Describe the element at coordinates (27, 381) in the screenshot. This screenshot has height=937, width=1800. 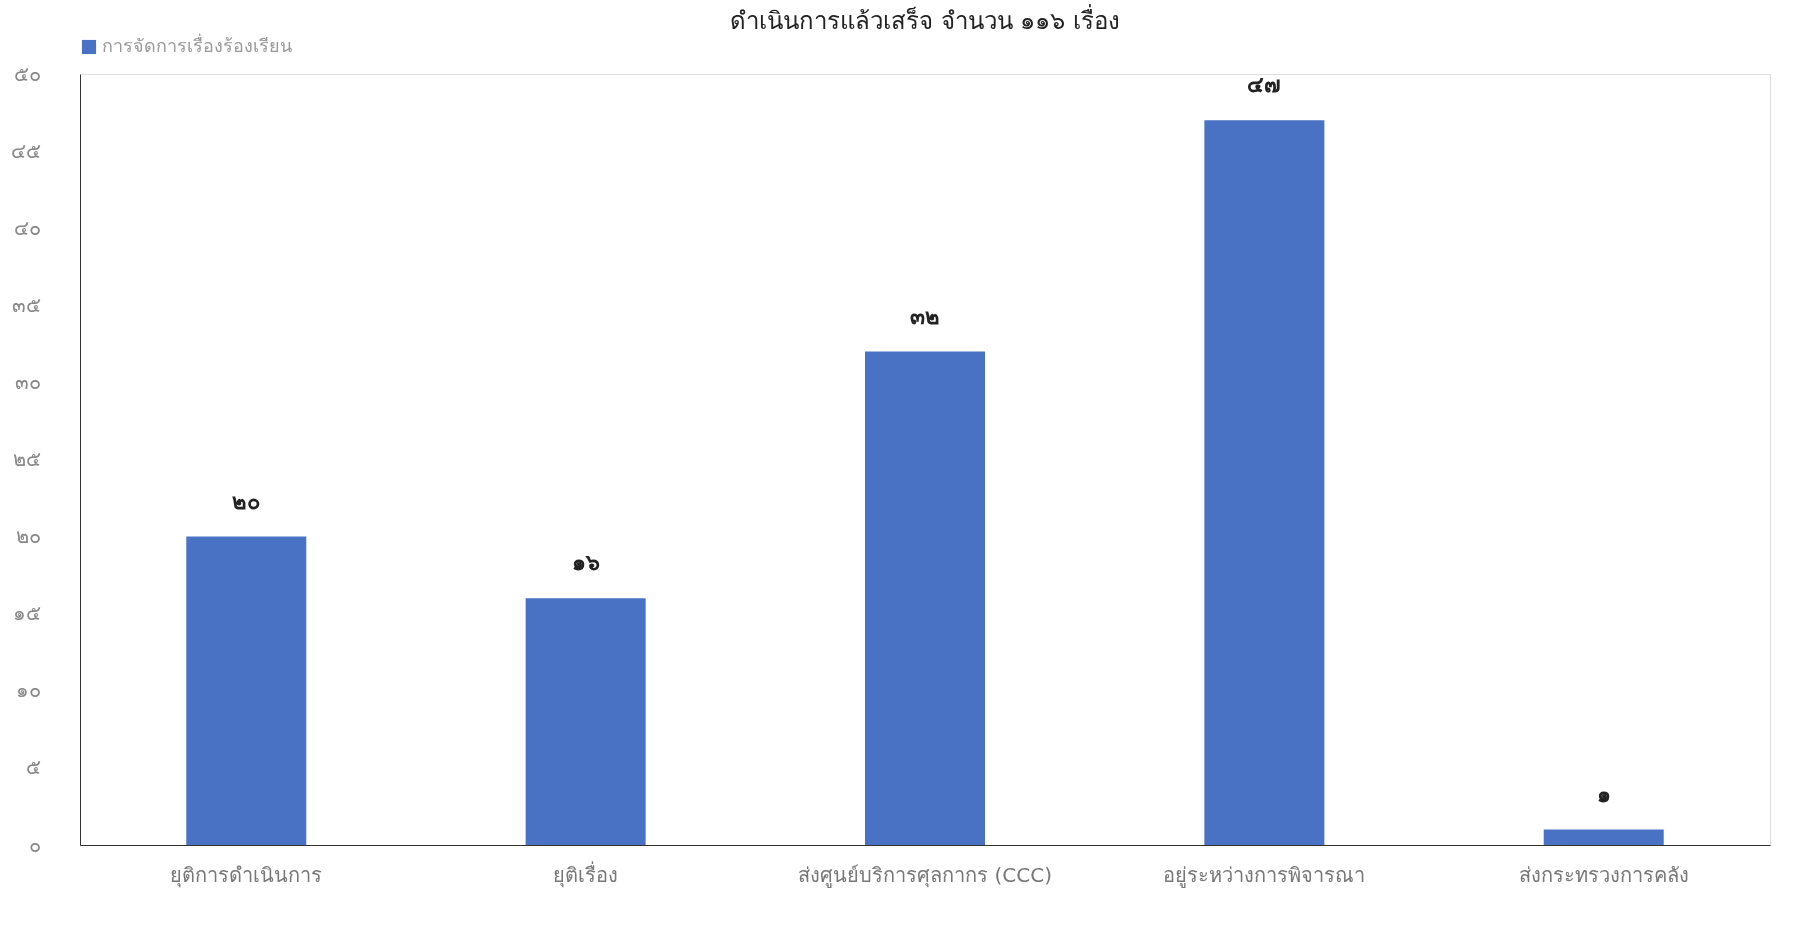
I see `y-tick-label: ๓๐` at that location.